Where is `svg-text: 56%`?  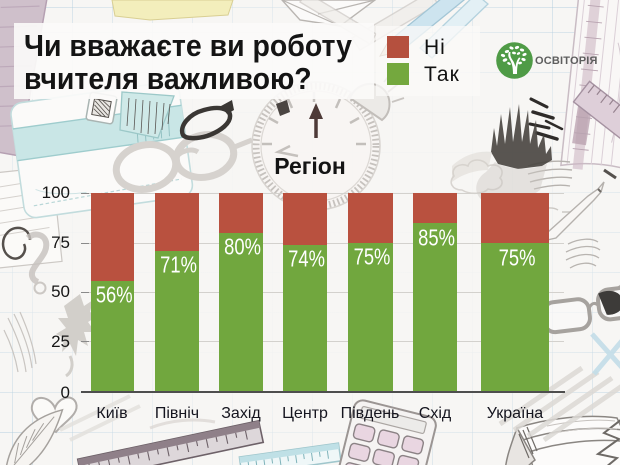
svg-text: 56% is located at coordinates (114, 295).